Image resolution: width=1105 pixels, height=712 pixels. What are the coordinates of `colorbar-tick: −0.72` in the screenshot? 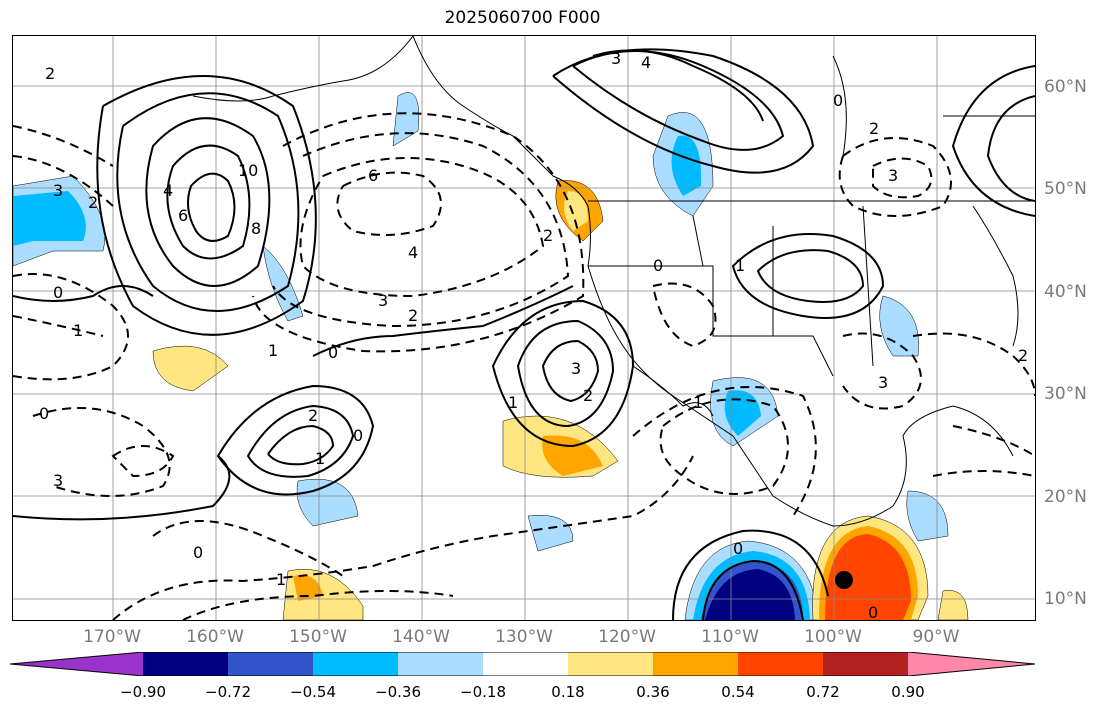 It's located at (228, 692).